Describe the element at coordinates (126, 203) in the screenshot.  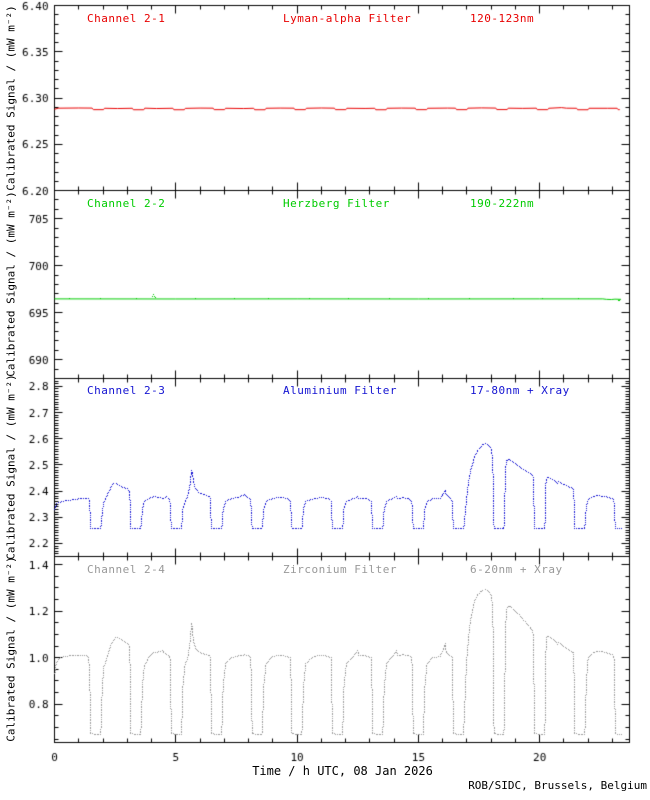
I see `panel2-channel-label: Channel 2-2` at that location.